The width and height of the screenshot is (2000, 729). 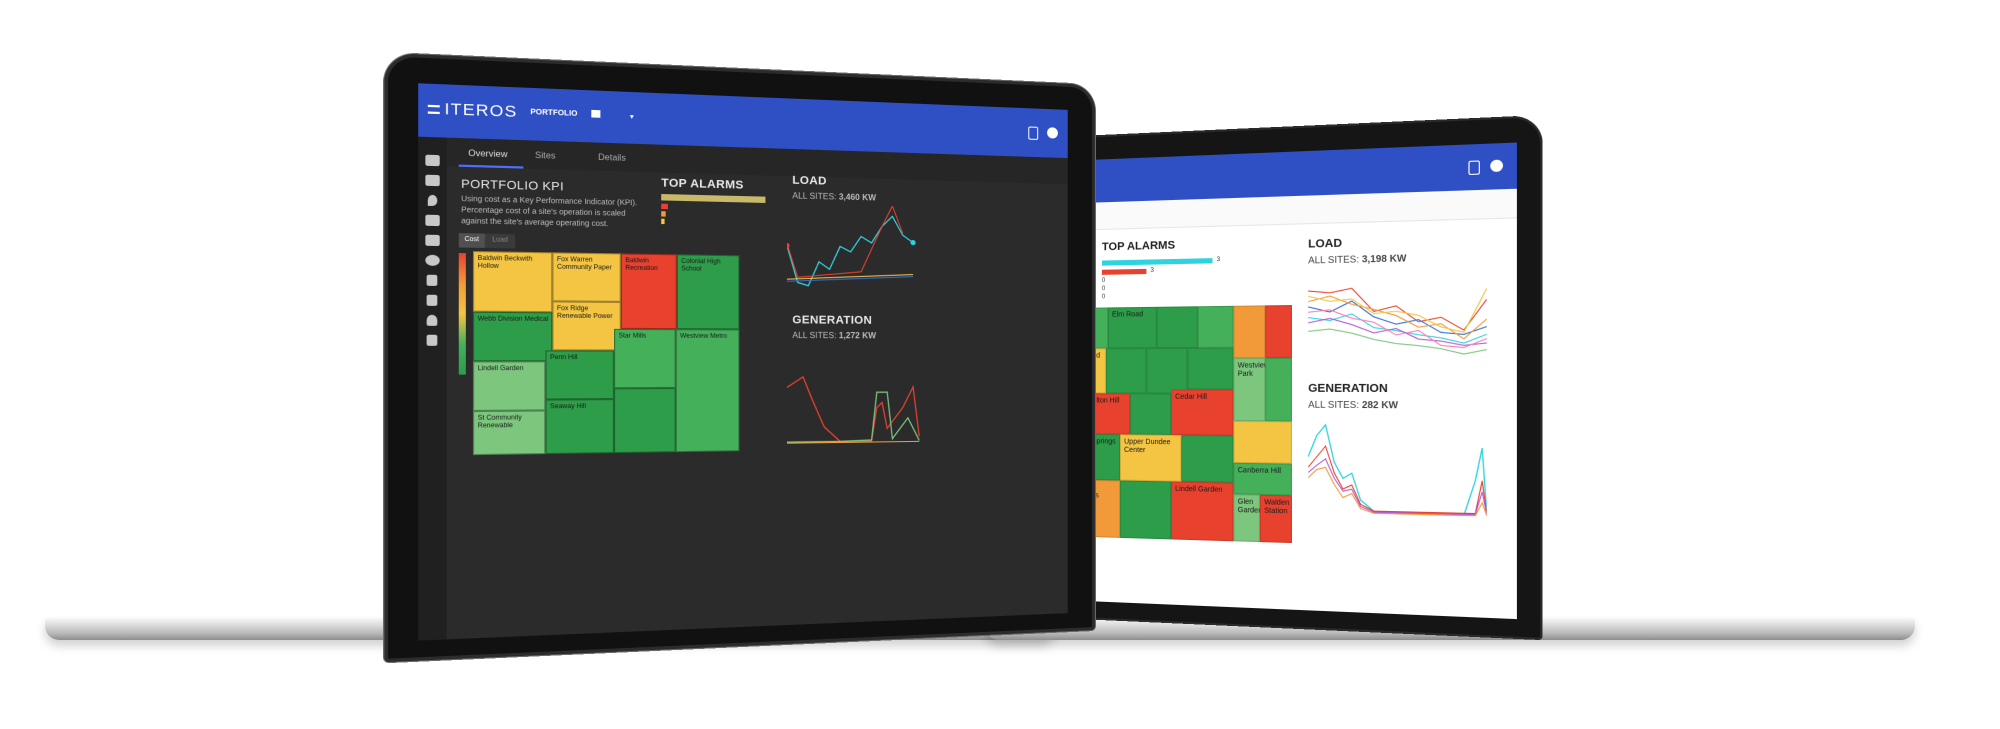 What do you see at coordinates (481, 110) in the screenshot?
I see `app-logo: ITEROS` at bounding box center [481, 110].